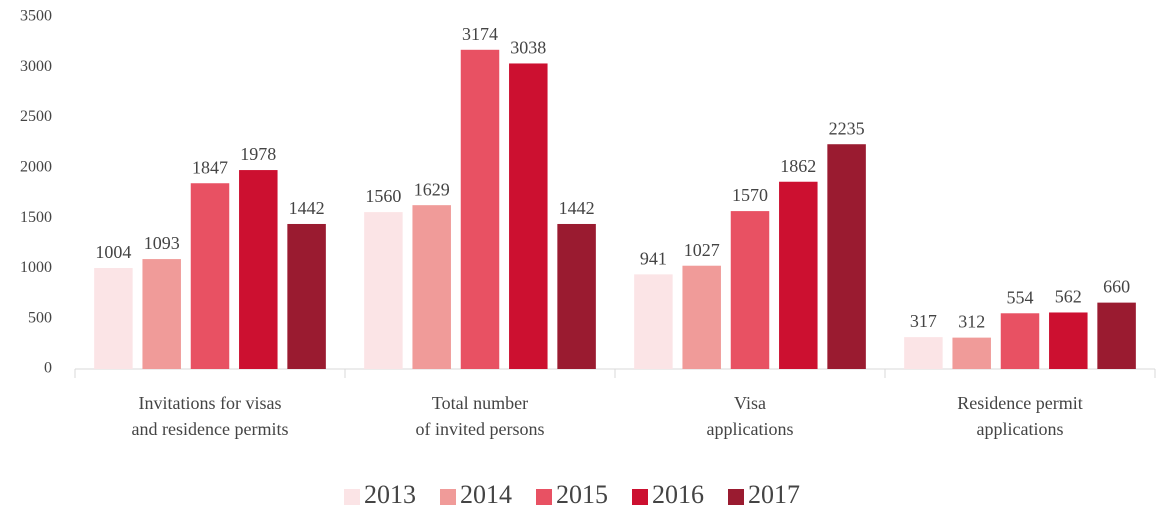 The width and height of the screenshot is (1156, 514). I want to click on data-label: 554, so click(1020, 297).